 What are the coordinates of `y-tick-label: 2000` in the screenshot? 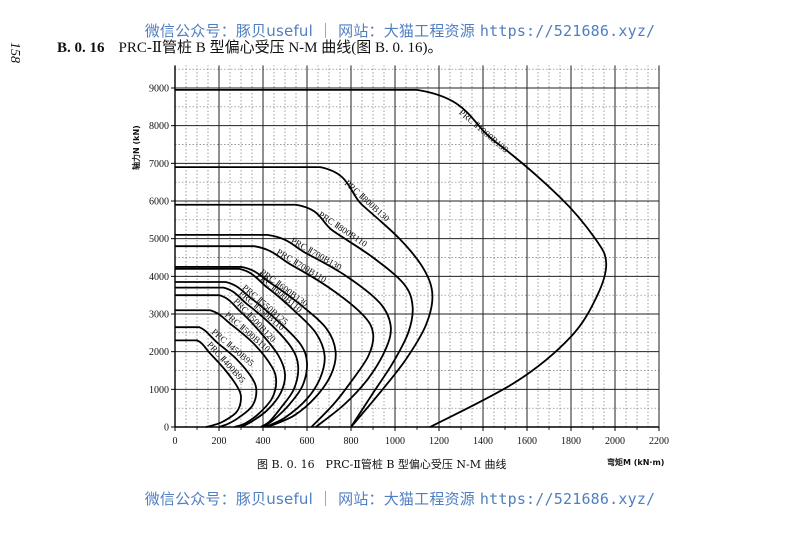 It's located at (159, 352).